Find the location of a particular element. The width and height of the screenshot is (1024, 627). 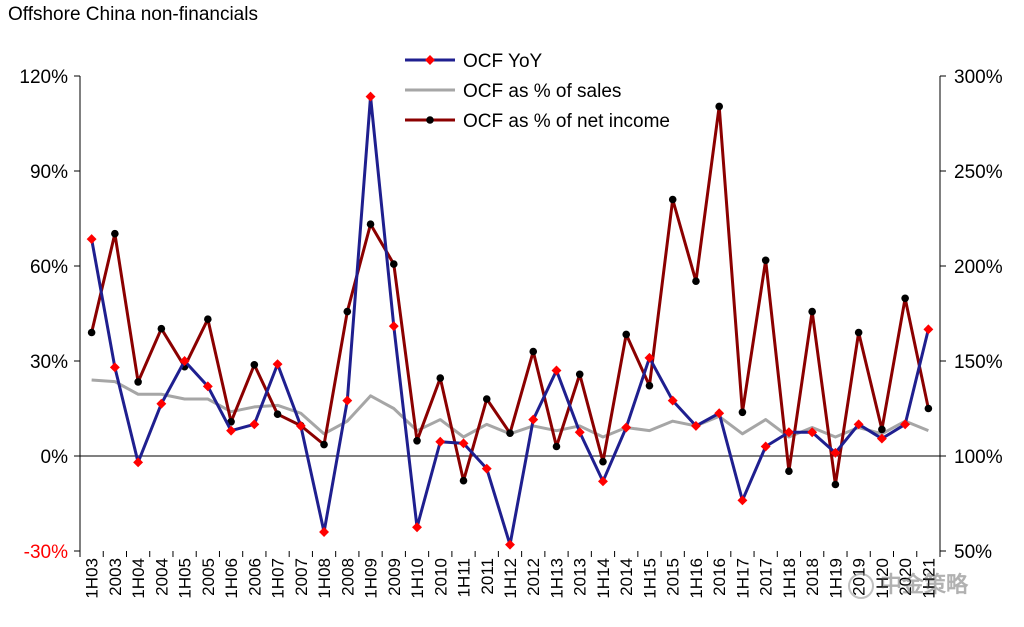

x-tick-label: 2008 is located at coordinates (347, 577).